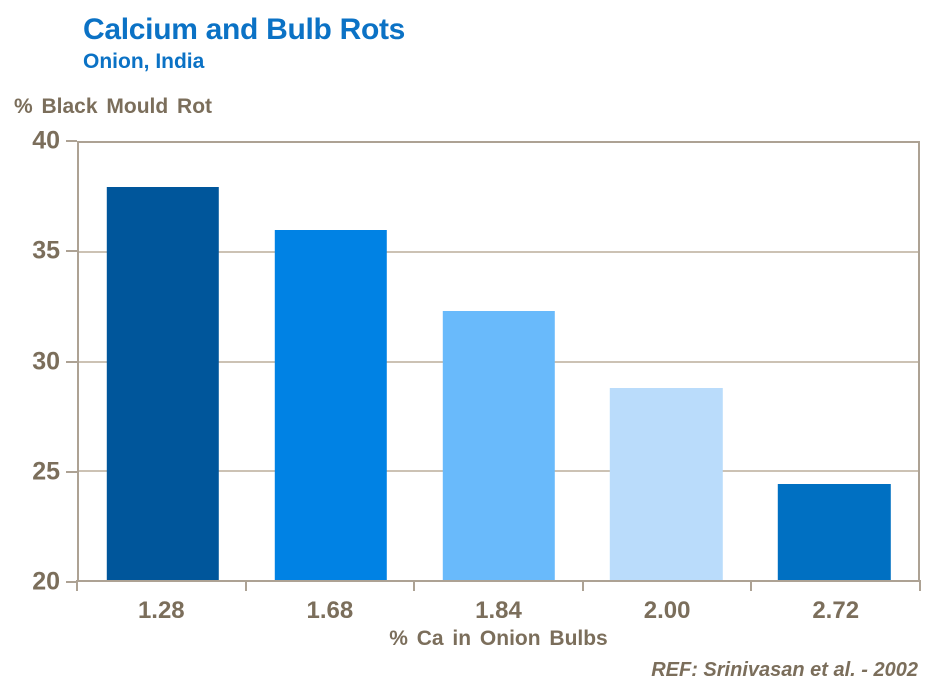 This screenshot has width=936, height=696. Describe the element at coordinates (144, 61) in the screenshot. I see `chart-subtitle: Onion, India` at that location.